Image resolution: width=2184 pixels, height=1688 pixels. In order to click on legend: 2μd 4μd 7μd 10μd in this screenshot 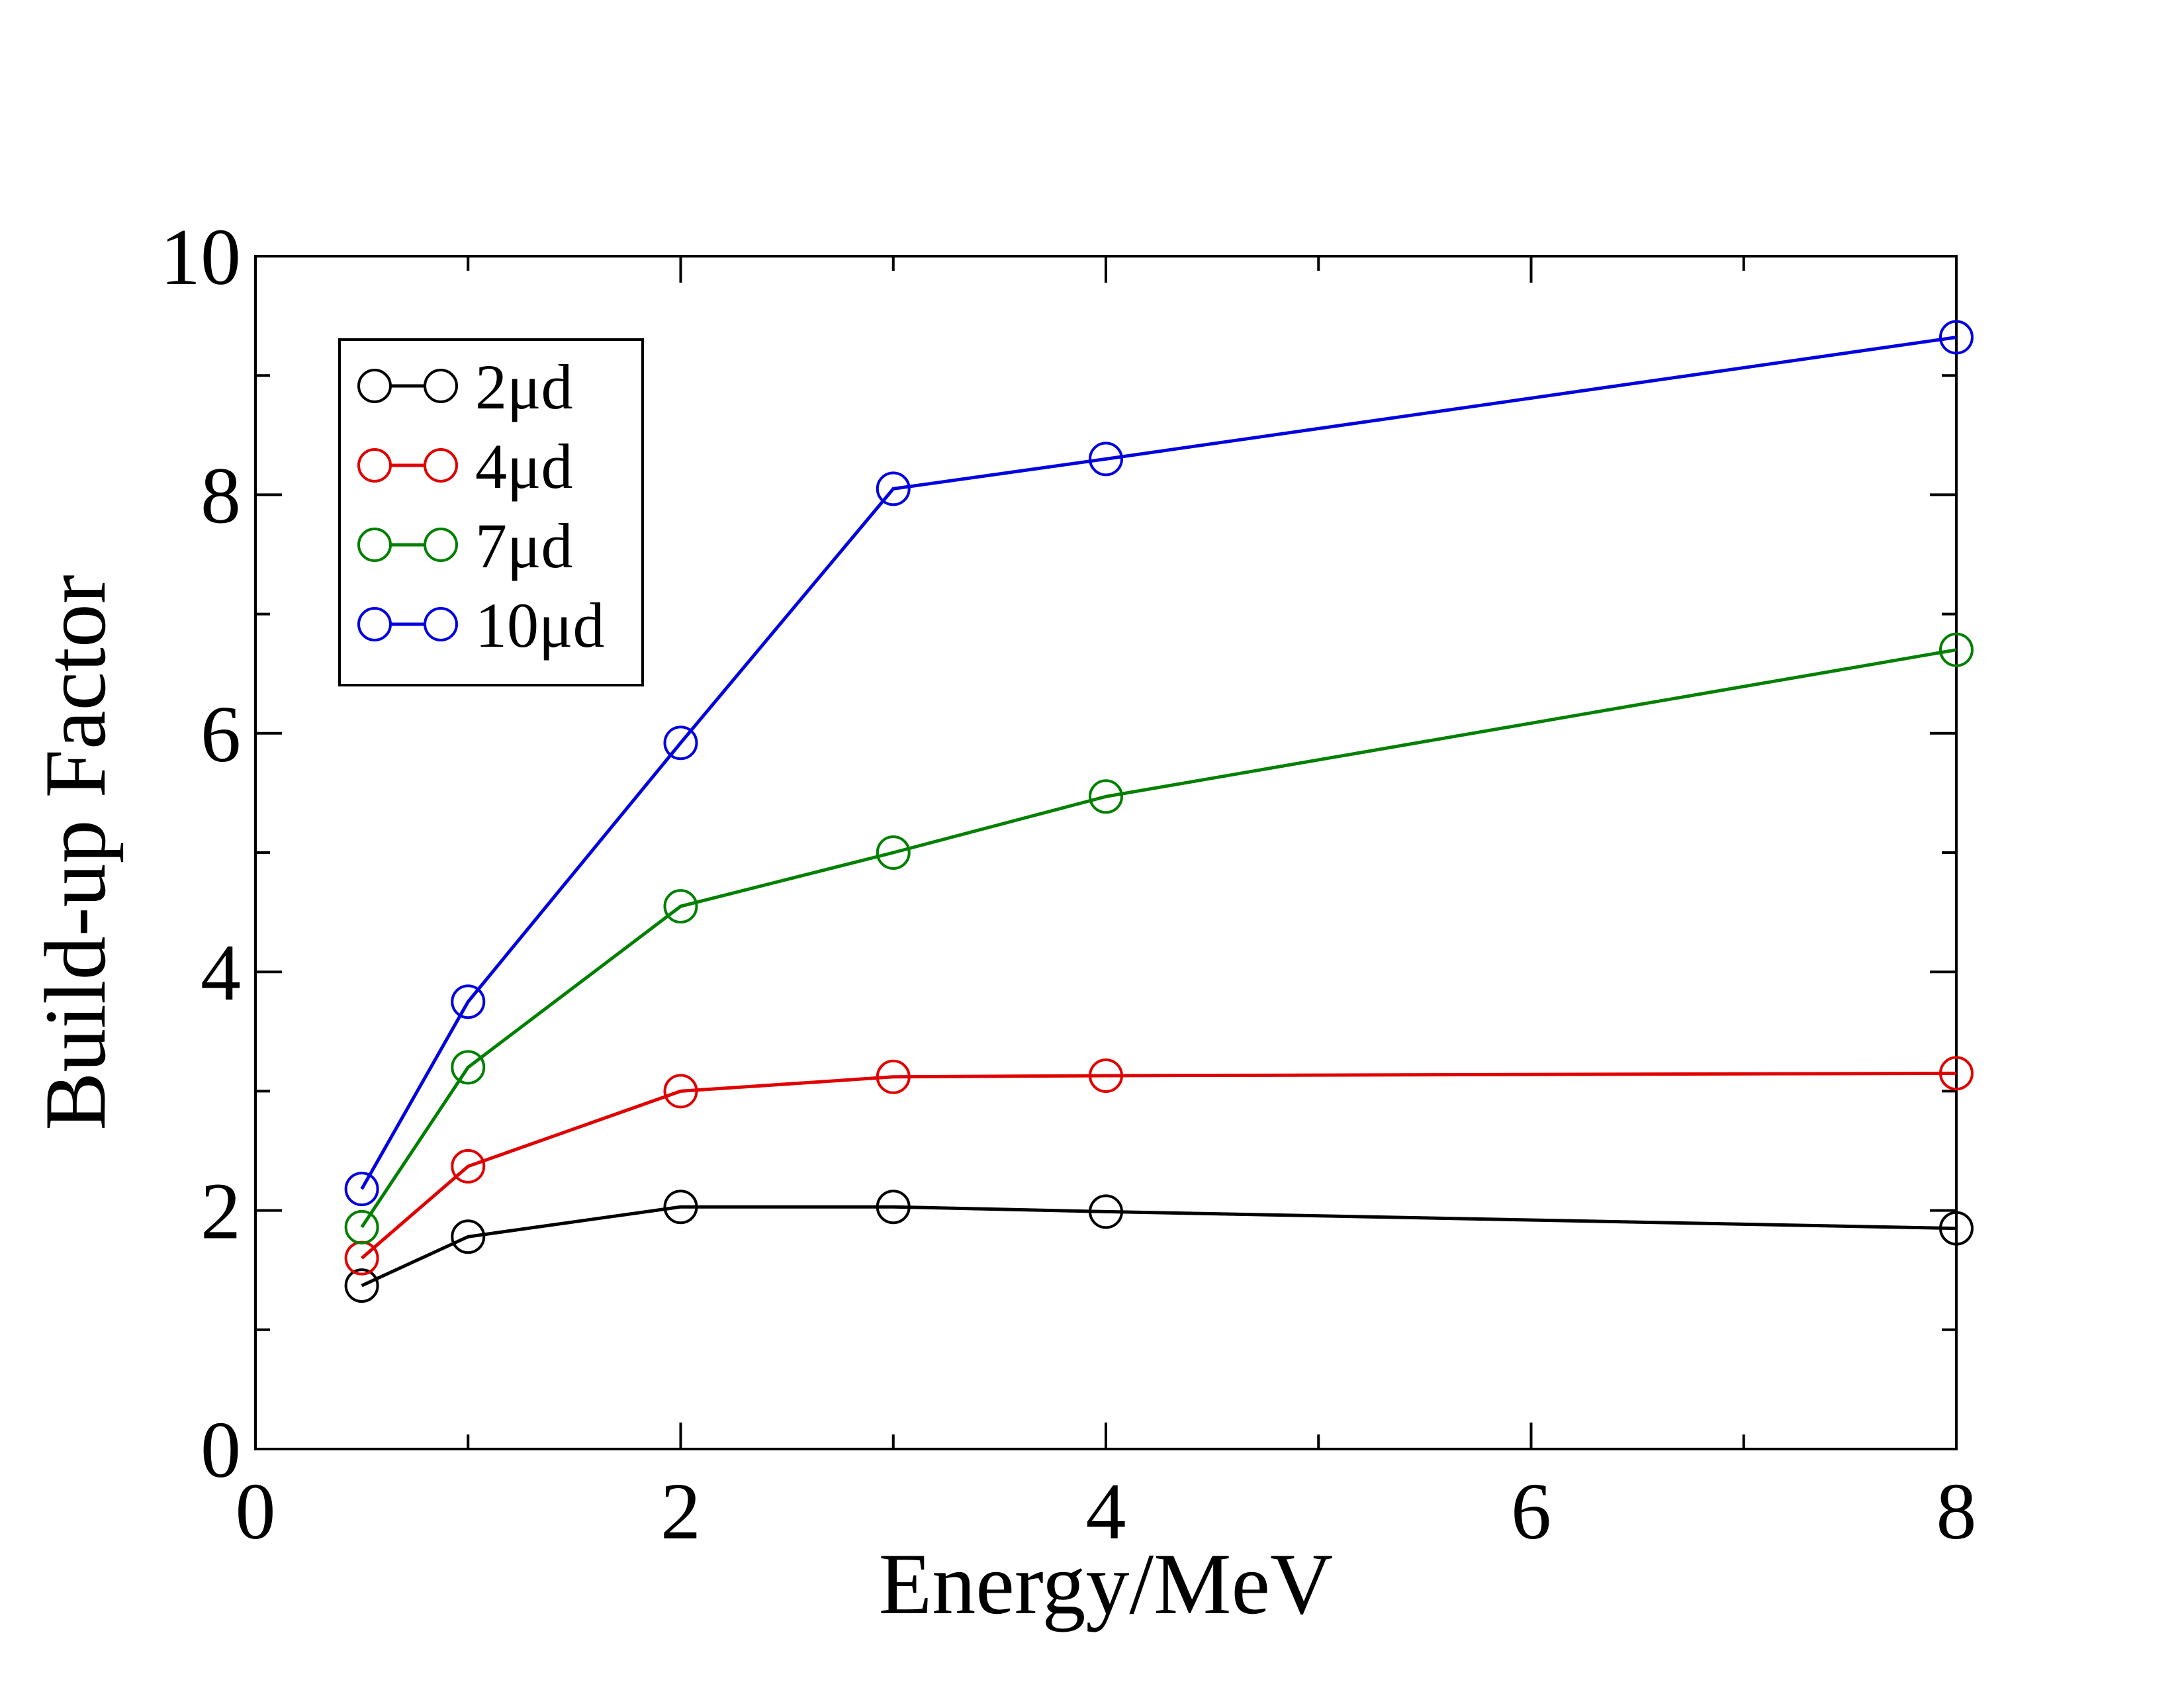, I will do `click(491, 512)`.